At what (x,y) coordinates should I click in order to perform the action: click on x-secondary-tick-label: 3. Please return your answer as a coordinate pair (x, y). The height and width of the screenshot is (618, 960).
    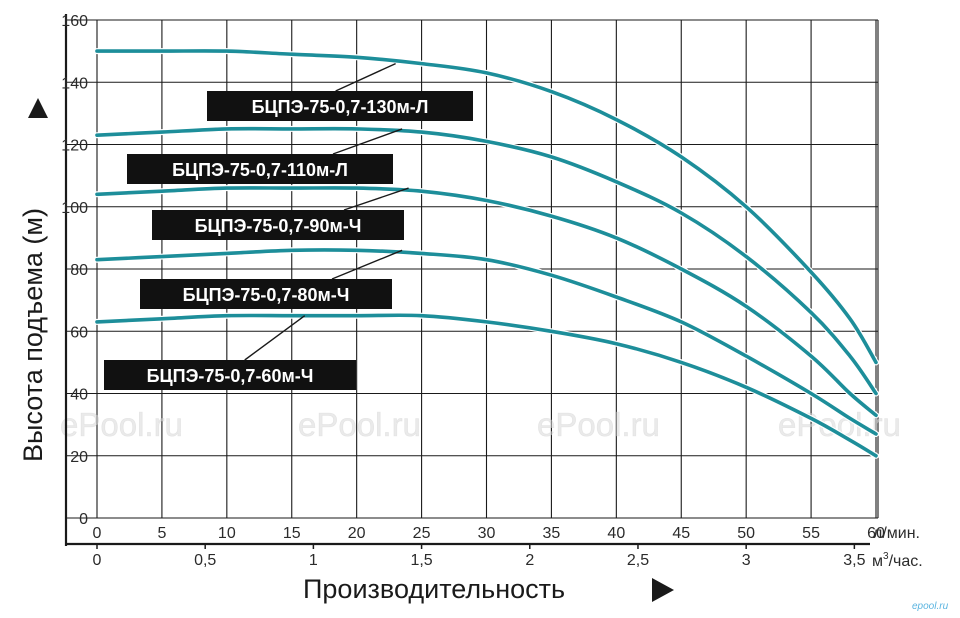
    Looking at the image, I should click on (746, 560).